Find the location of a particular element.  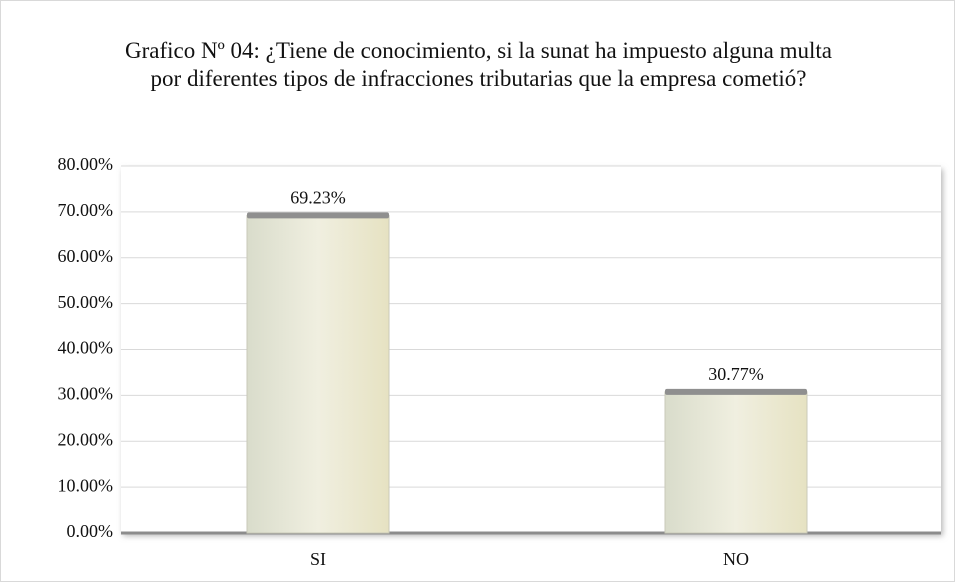

x-tick-label: NO is located at coordinates (736, 559).